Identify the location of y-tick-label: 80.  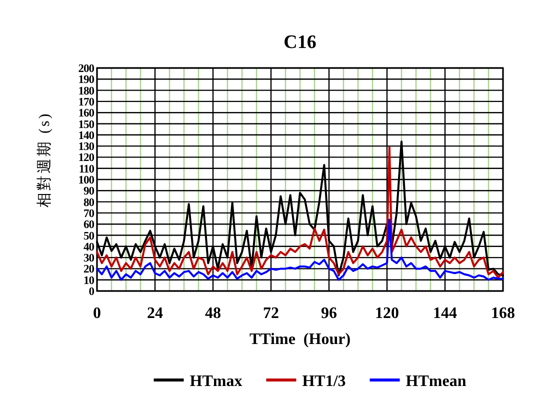
(89, 202).